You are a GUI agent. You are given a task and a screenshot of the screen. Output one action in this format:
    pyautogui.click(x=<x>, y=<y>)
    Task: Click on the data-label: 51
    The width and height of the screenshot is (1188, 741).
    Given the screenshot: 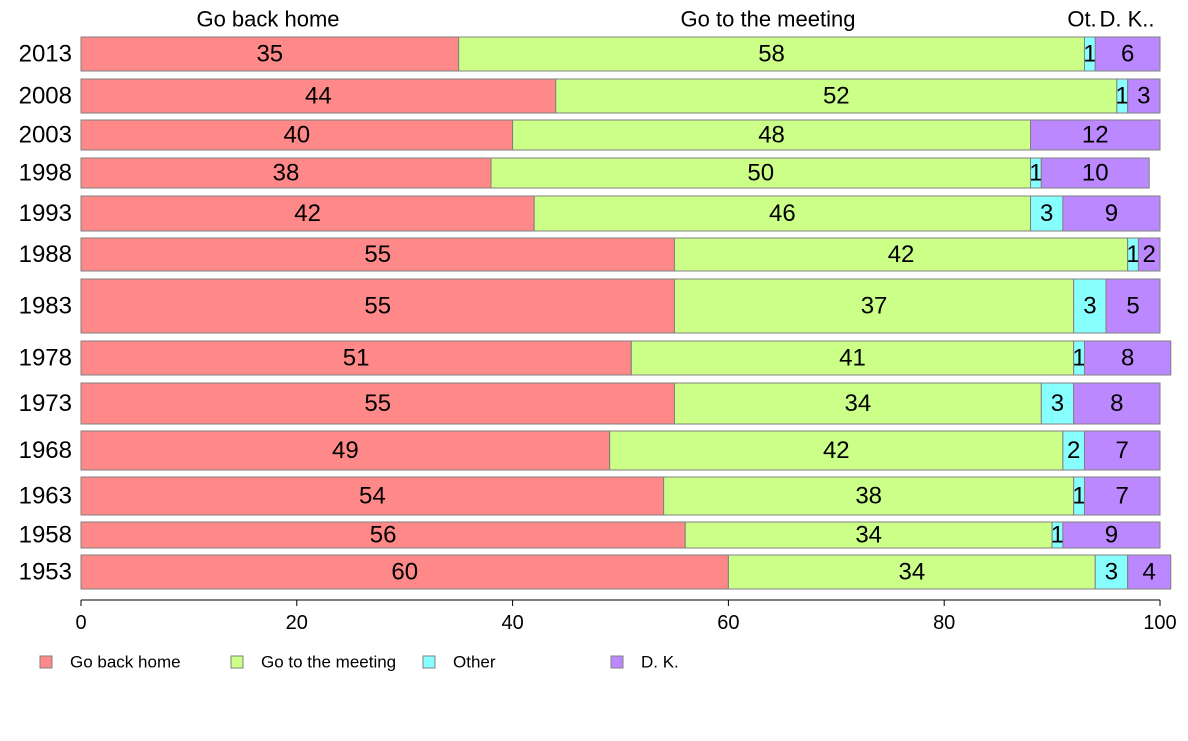 What is the action you would take?
    pyautogui.click(x=356, y=358)
    